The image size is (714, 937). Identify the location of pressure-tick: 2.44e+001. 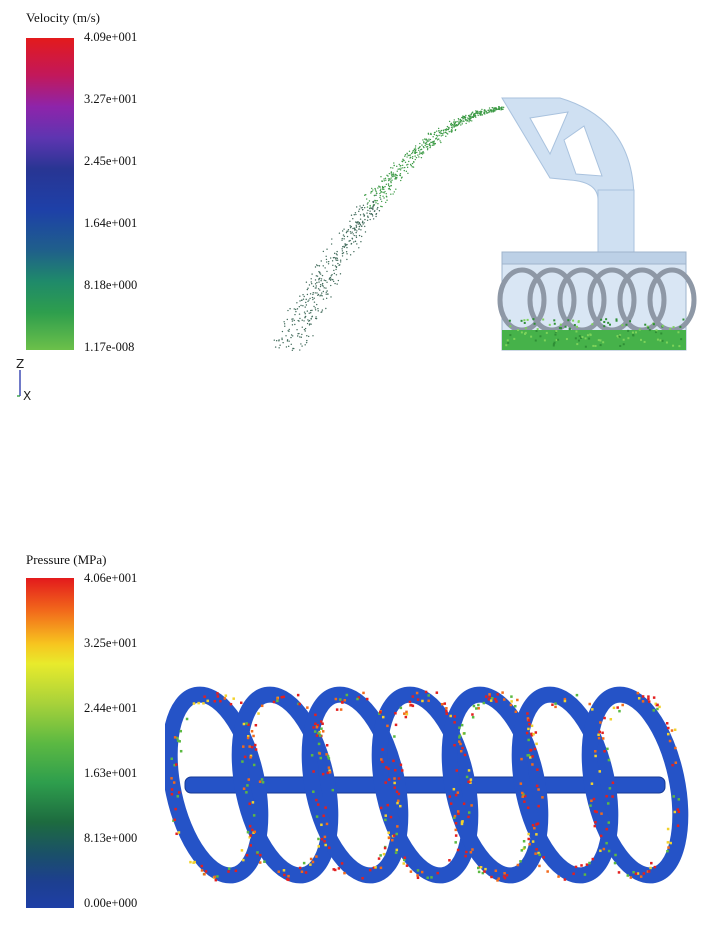
(111, 708).